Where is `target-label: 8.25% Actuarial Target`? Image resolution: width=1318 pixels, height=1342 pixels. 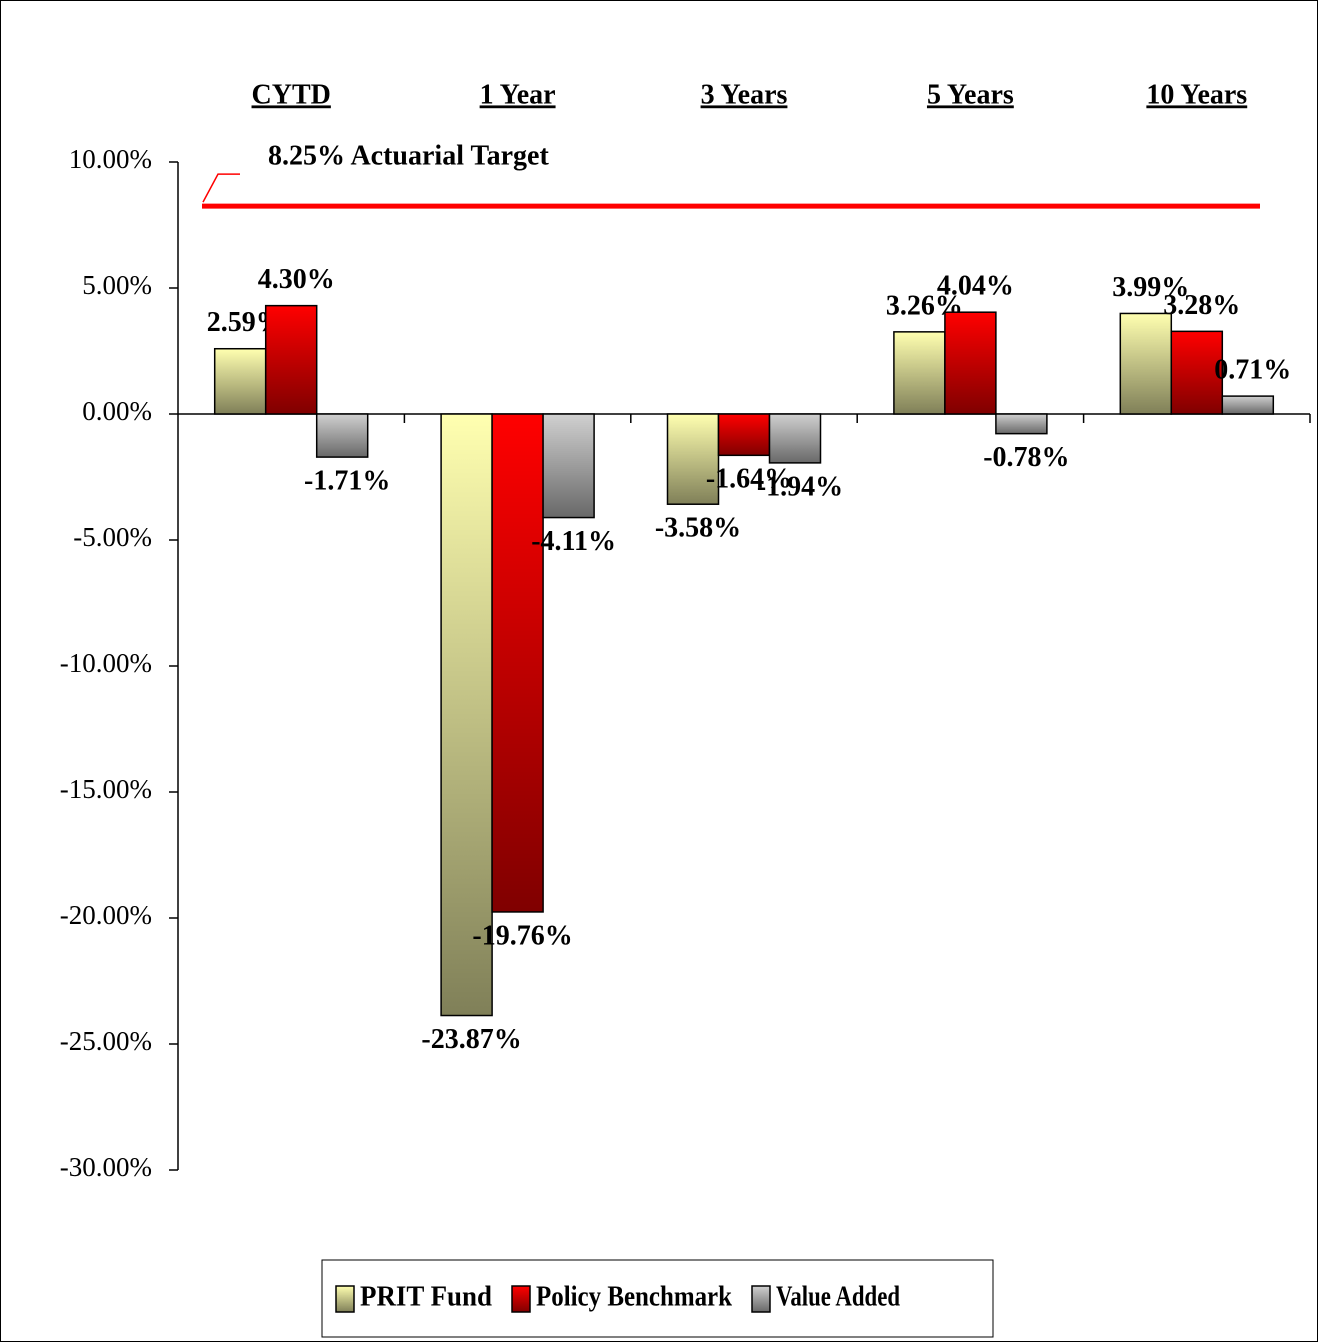 target-label: 8.25% Actuarial Target is located at coordinates (408, 156).